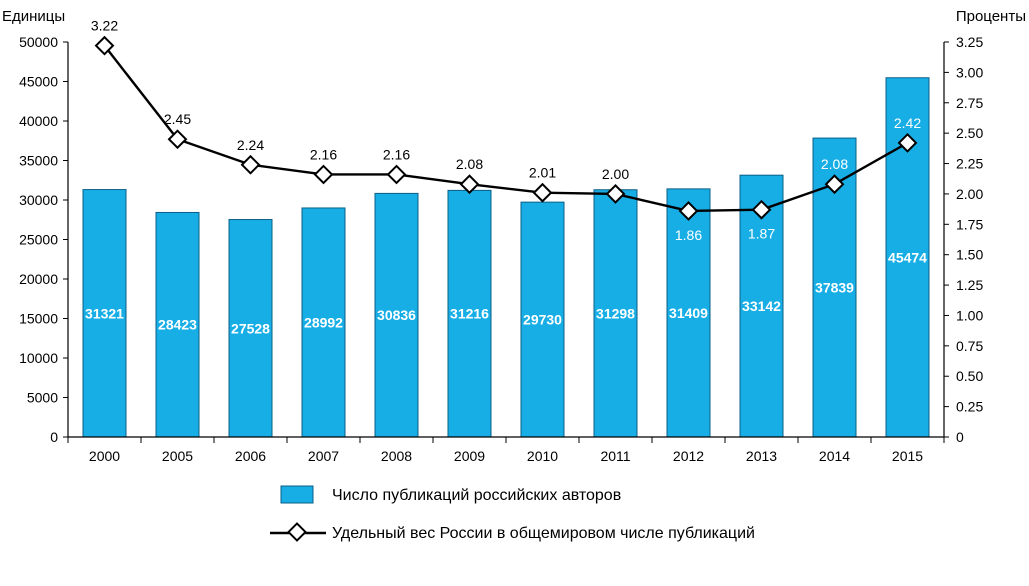  I want to click on bar-value-label: 33142, so click(761, 306).